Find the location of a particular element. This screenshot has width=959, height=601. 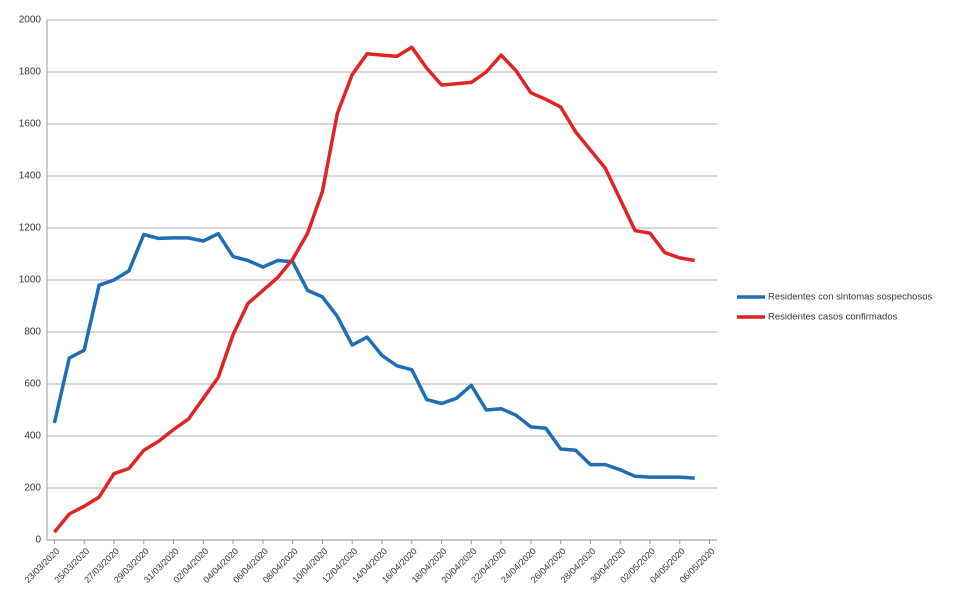

legend-label: Residentes casos confirmados is located at coordinates (833, 317).